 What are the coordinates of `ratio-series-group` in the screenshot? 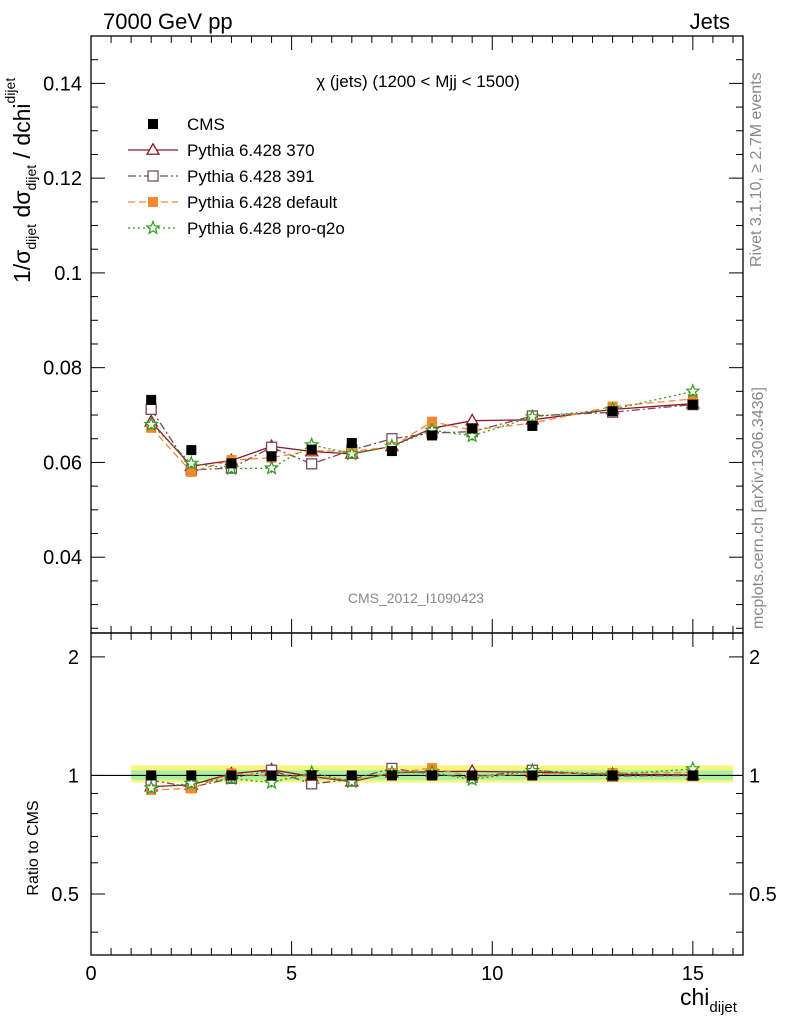 It's located at (422, 777).